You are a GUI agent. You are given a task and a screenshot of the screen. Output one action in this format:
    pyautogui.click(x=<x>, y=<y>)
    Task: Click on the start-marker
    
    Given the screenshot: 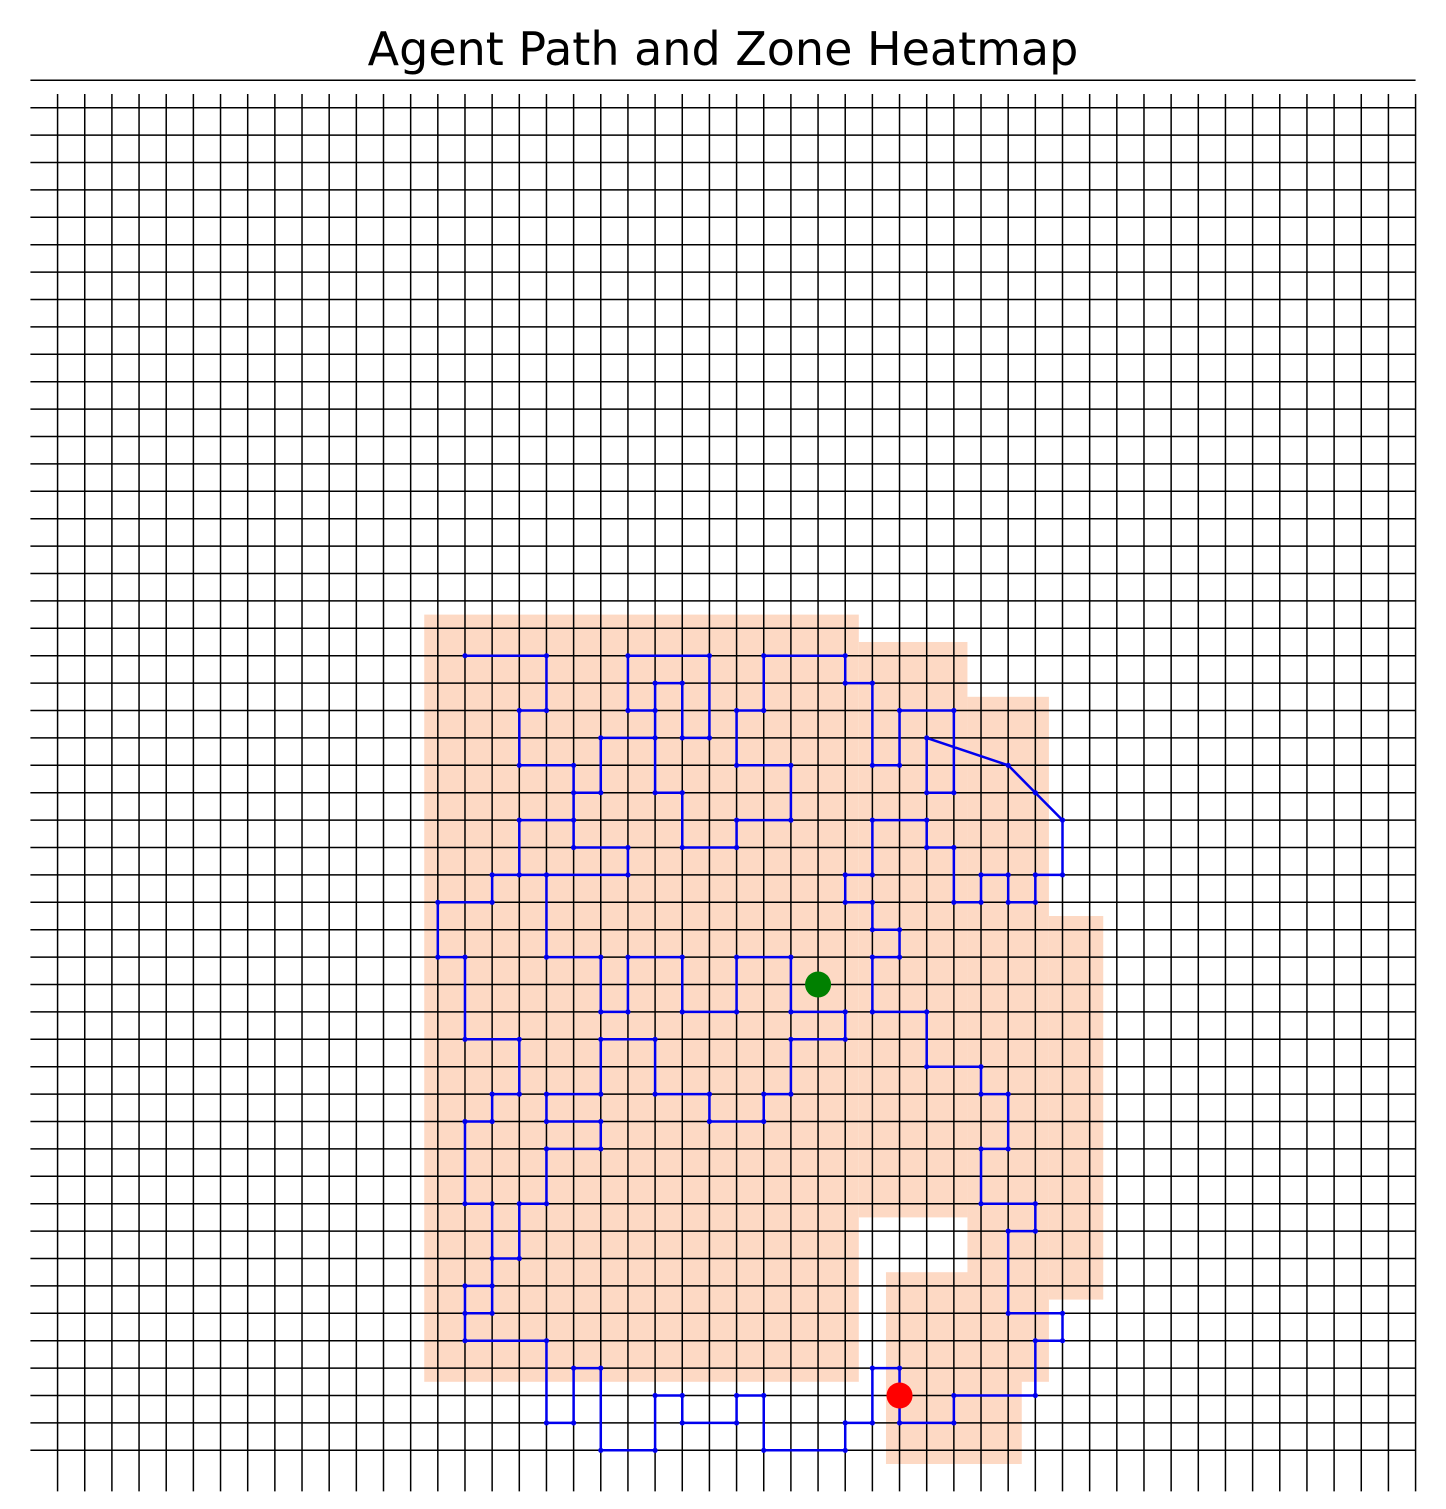 What is the action you would take?
    pyautogui.click(x=818, y=984)
    